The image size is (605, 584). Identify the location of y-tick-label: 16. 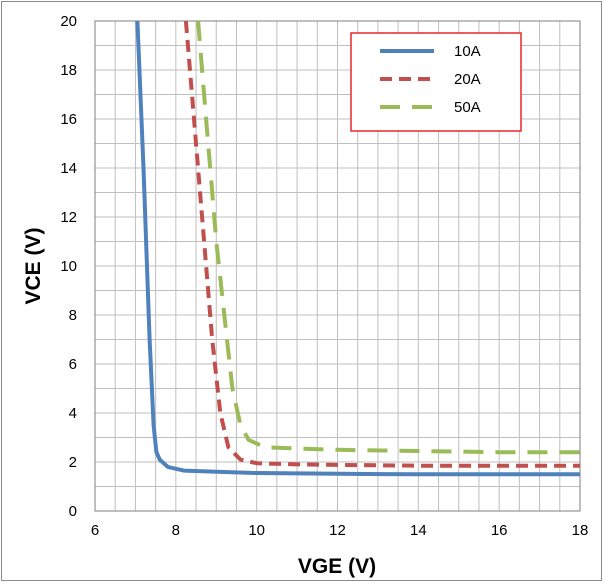
(68, 119).